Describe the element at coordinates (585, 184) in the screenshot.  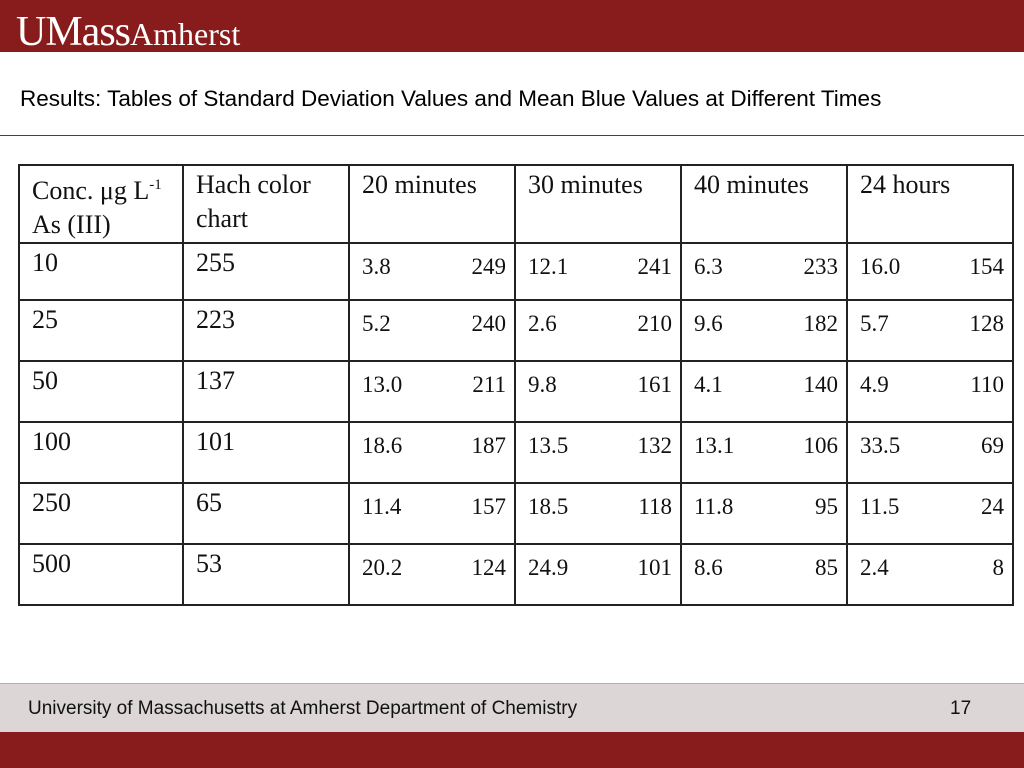
I see `header-30-minutes-label: 30 minutes` at that location.